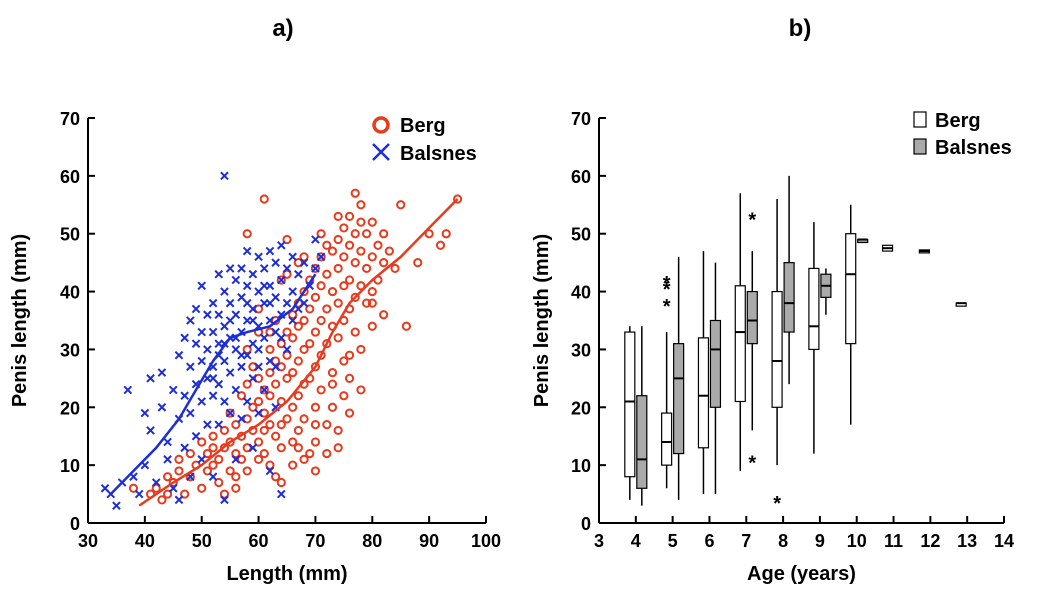 The image size is (1039, 589). What do you see at coordinates (709, 541) in the screenshot?
I see `x-tick-label: 6` at bounding box center [709, 541].